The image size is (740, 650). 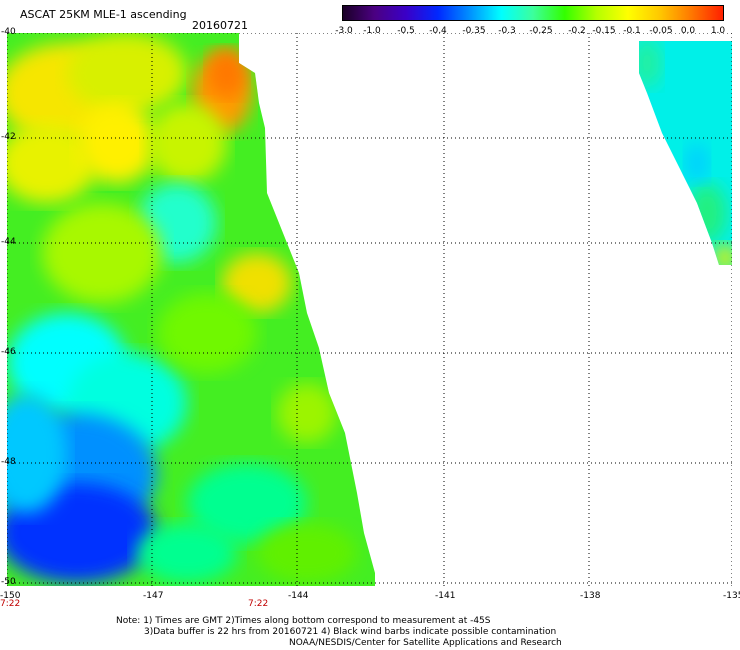 What do you see at coordinates (10, 596) in the screenshot?
I see `x-tick-label: -150` at bounding box center [10, 596].